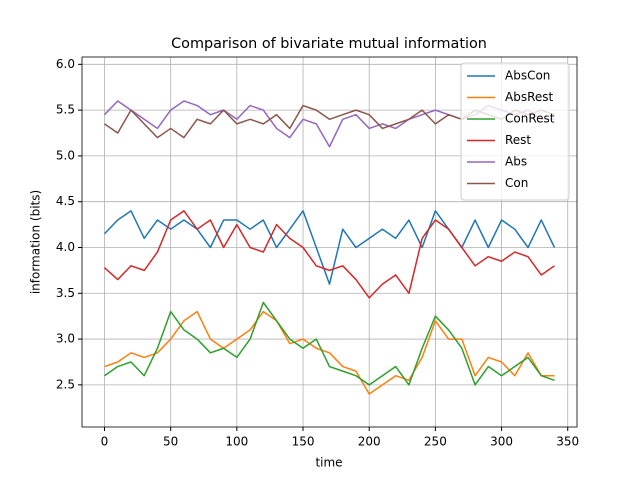  Describe the element at coordinates (516, 162) in the screenshot. I see `legend-label: Abs` at that location.